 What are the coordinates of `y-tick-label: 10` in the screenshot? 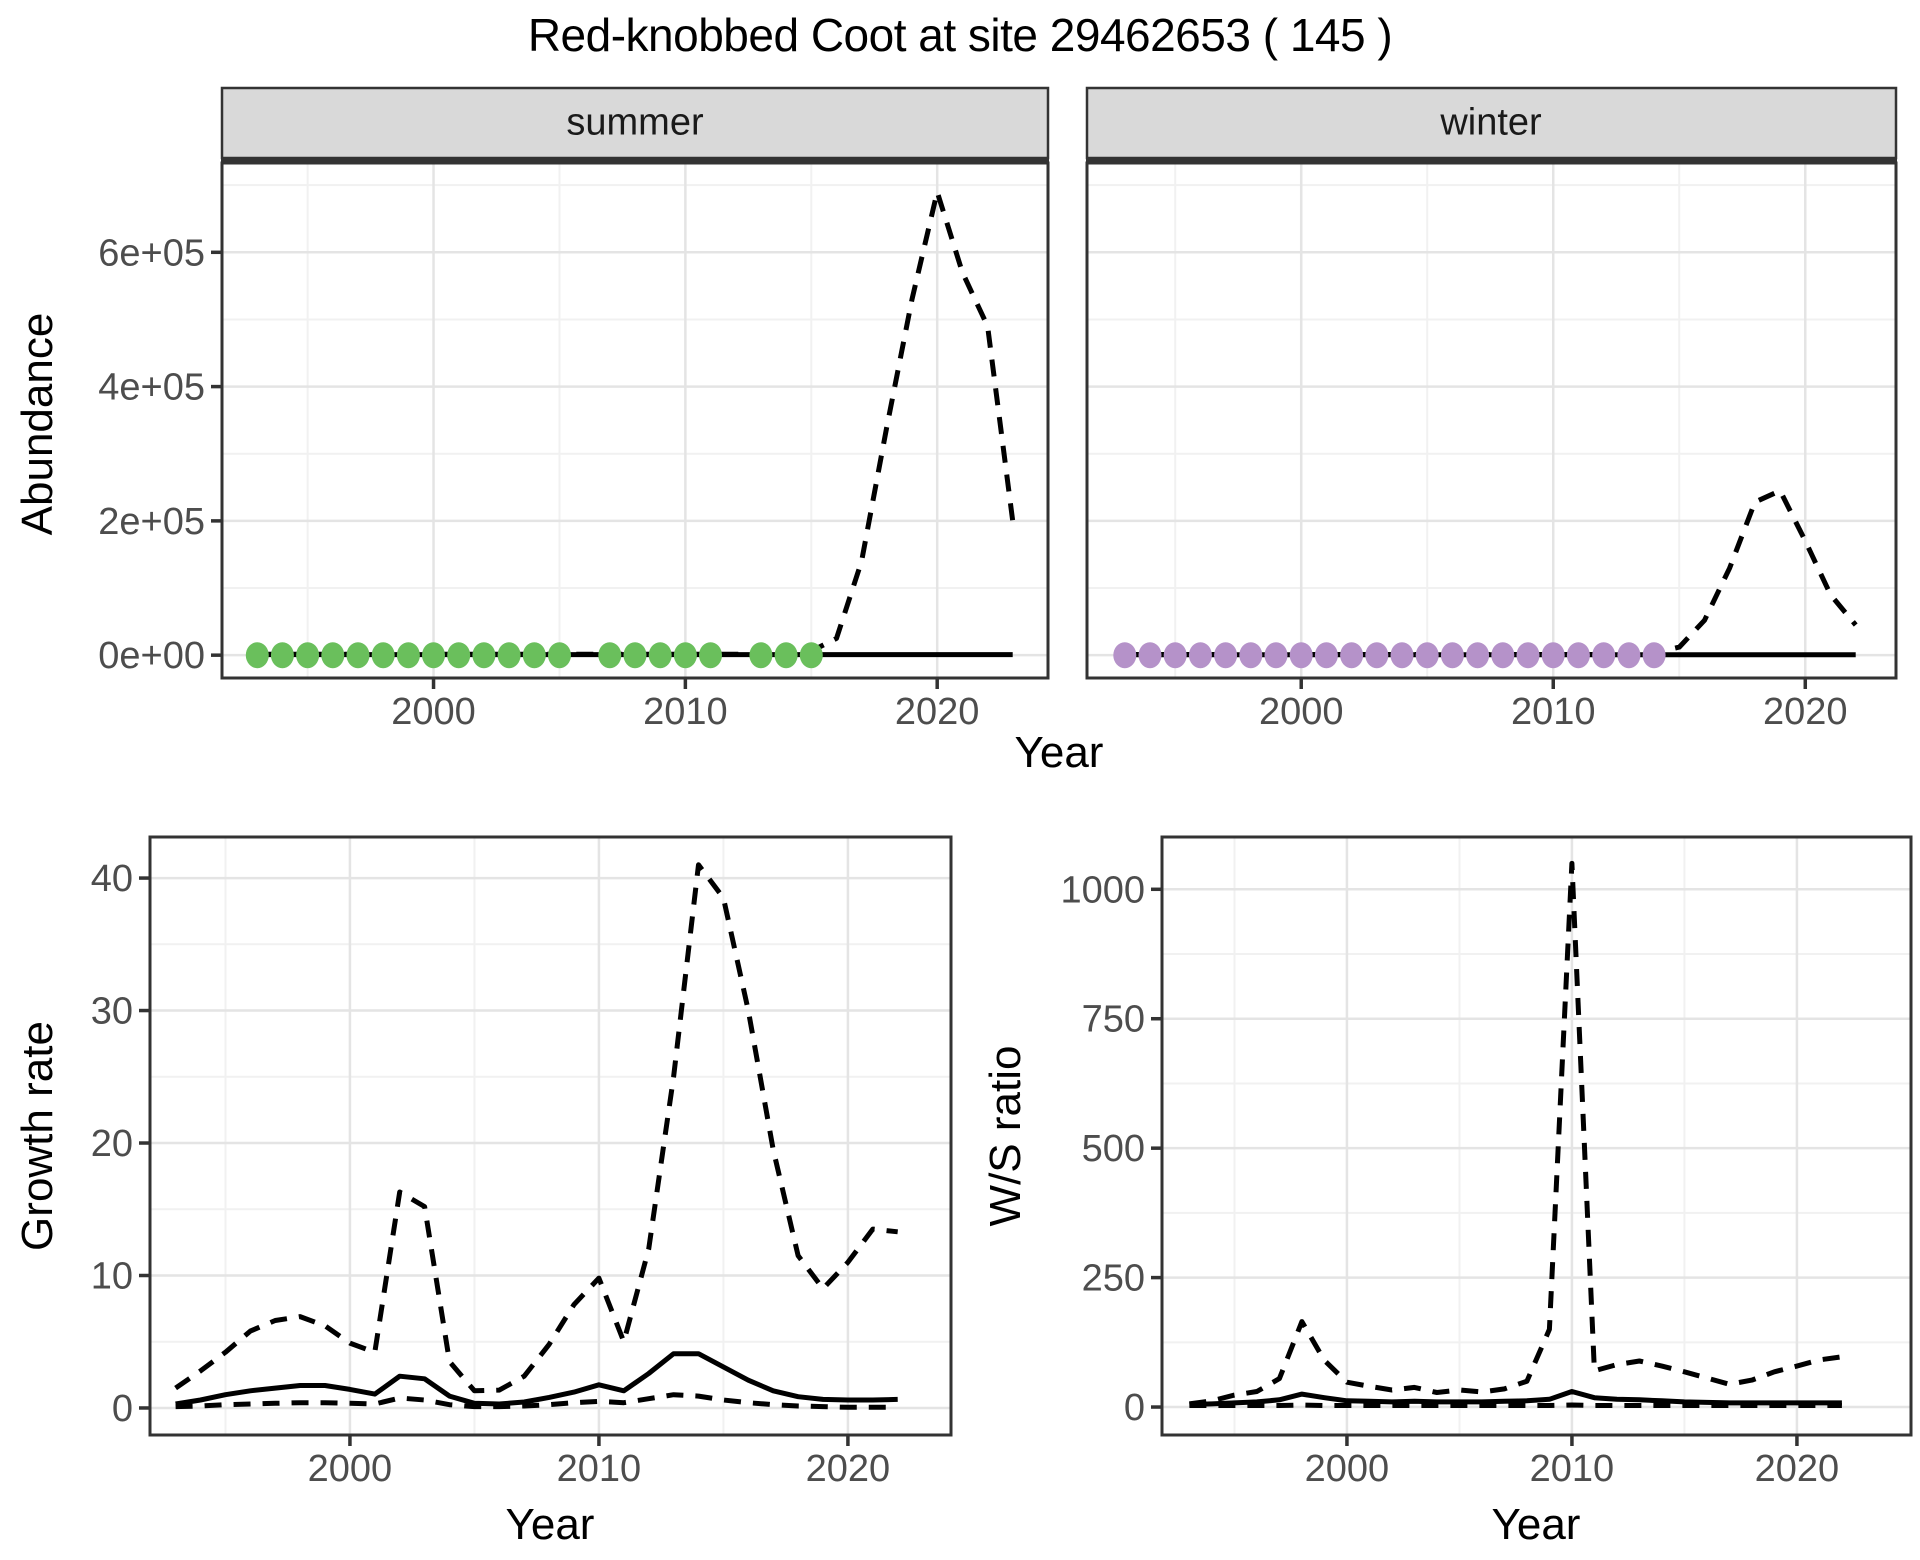 It's located at (112, 1276).